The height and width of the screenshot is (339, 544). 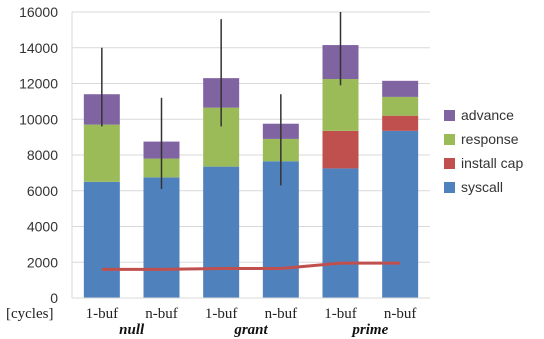 I want to click on y-tick-label: 14000, so click(x=38, y=48).